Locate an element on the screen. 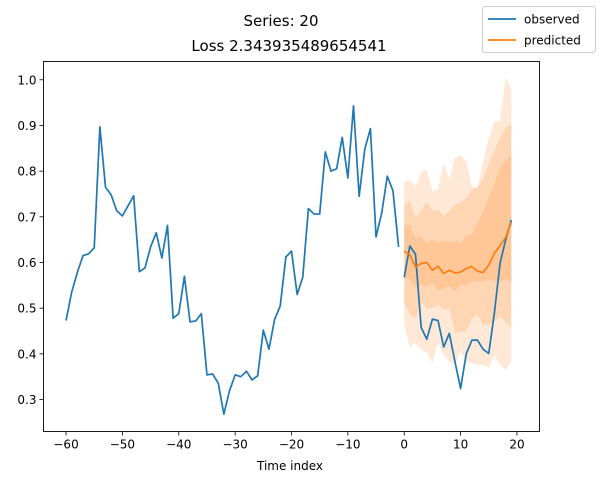 Image resolution: width=604 pixels, height=487 pixels. predicted-line is located at coordinates (458, 248).